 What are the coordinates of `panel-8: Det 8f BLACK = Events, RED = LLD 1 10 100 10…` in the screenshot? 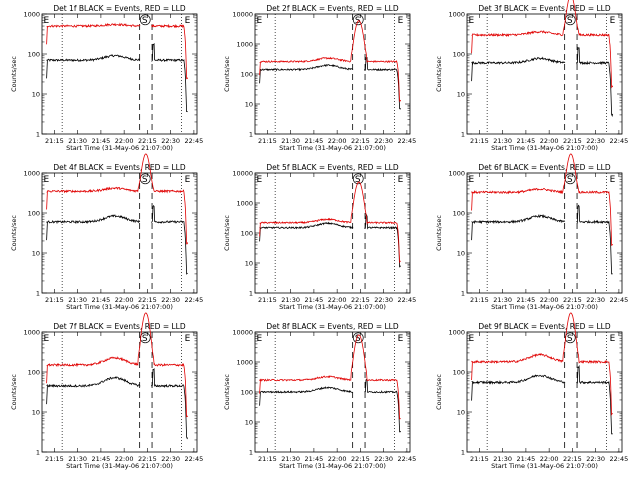 It's located at (319, 396).